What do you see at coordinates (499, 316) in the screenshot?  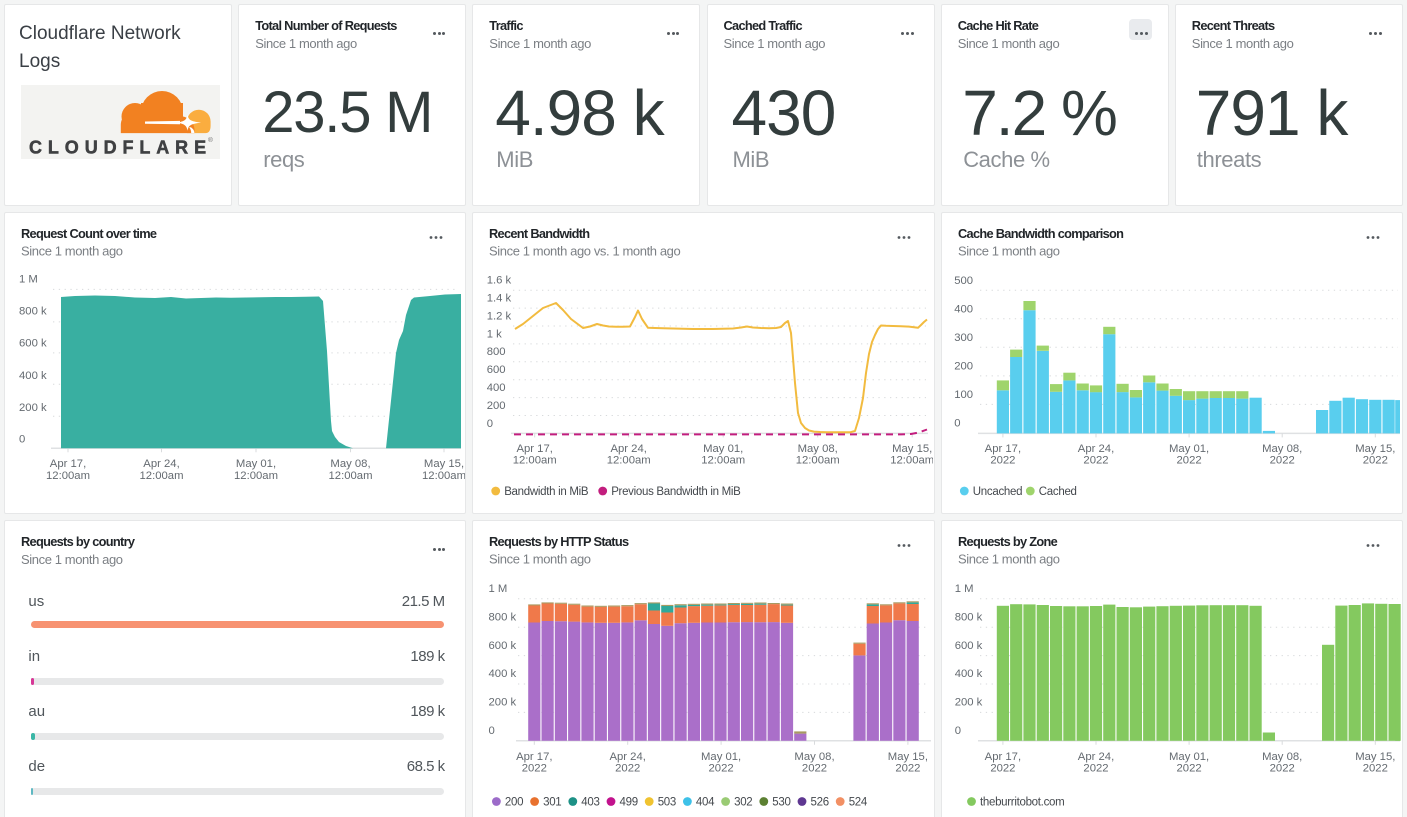 I see `svg-text: 1.2 k` at bounding box center [499, 316].